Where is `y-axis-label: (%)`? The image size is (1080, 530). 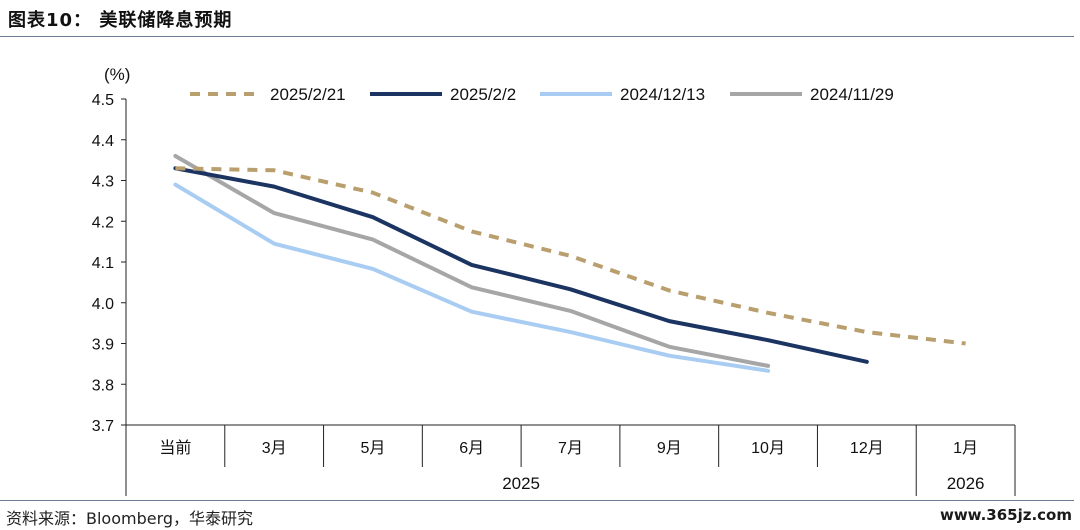 y-axis-label: (%) is located at coordinates (117, 74).